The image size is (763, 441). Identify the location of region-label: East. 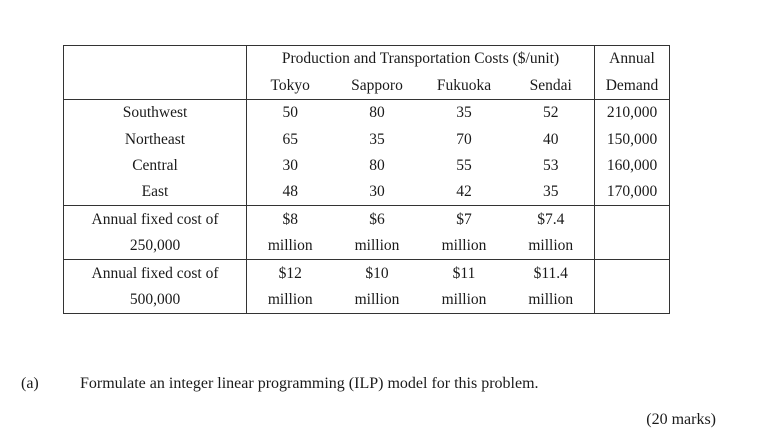
(155, 192).